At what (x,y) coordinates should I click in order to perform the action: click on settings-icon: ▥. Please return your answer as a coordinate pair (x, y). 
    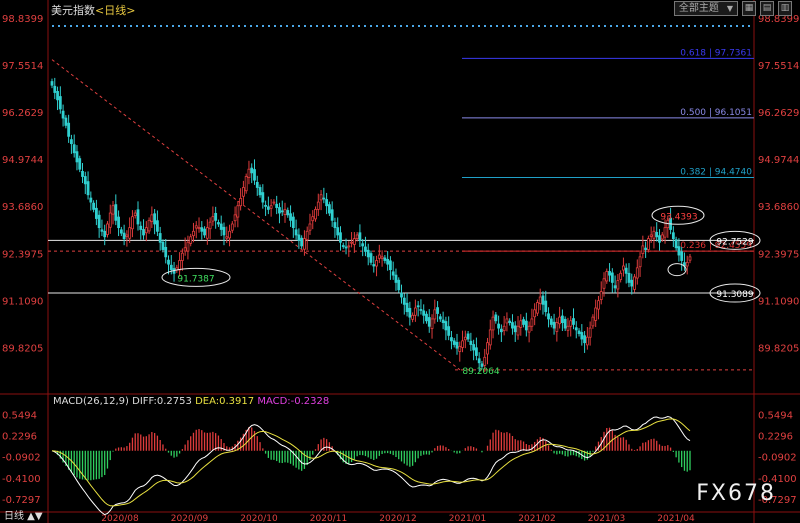
    Looking at the image, I should click on (785, 8).